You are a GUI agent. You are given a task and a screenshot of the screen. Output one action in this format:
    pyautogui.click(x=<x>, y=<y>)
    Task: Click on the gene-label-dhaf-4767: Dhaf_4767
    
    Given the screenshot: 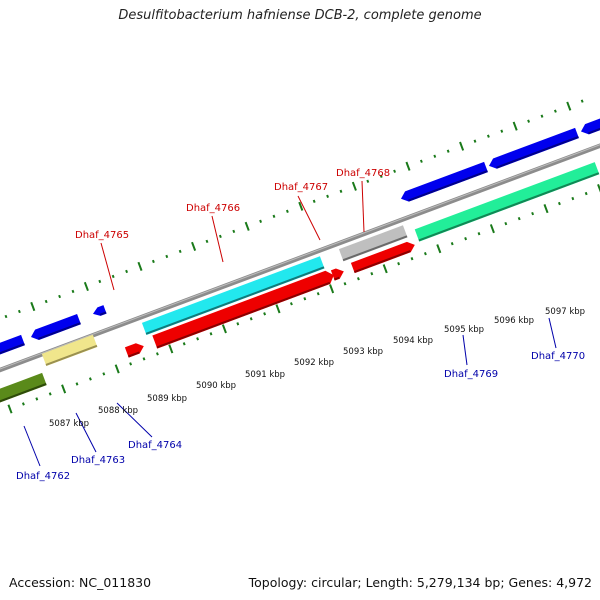 What is the action you would take?
    pyautogui.click(x=301, y=187)
    